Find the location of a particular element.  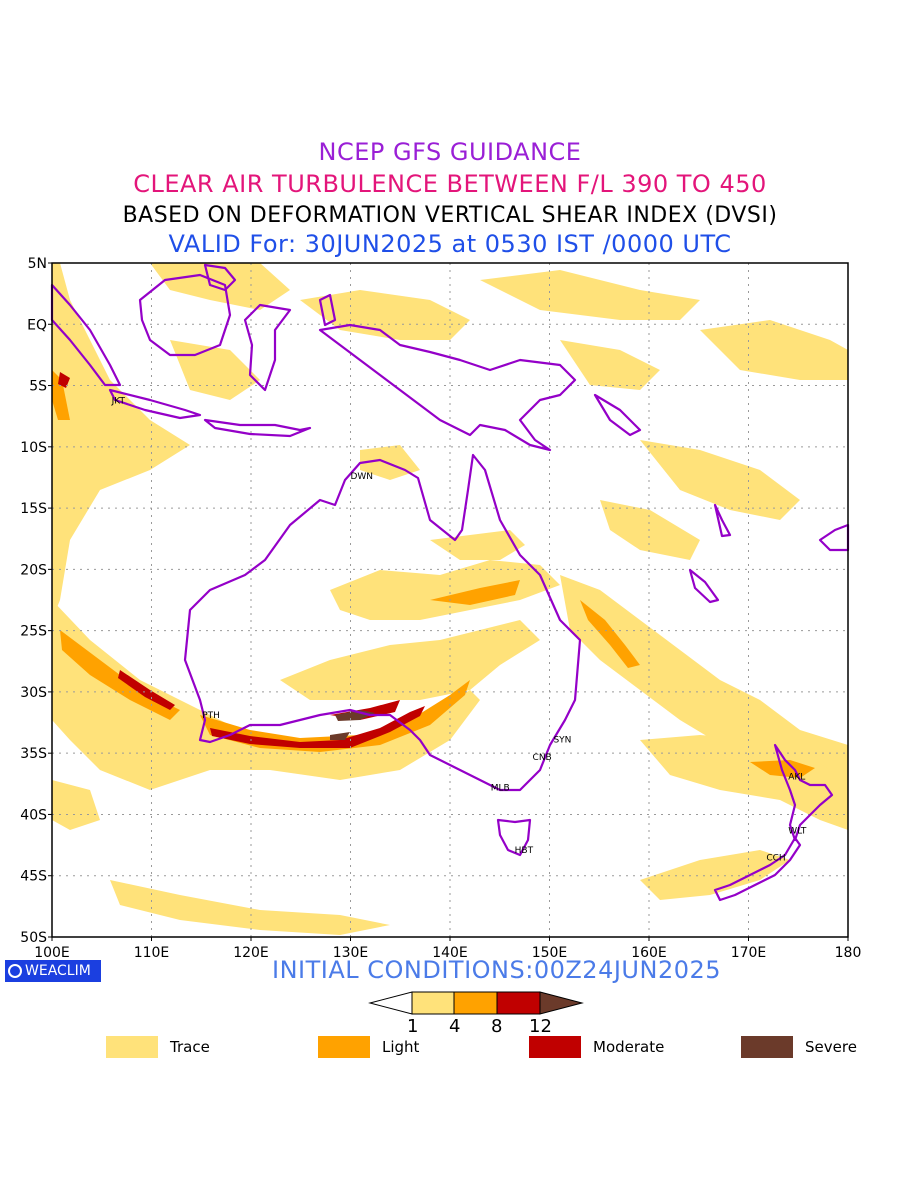

legend-trace: Trace is located at coordinates (158, 1047).